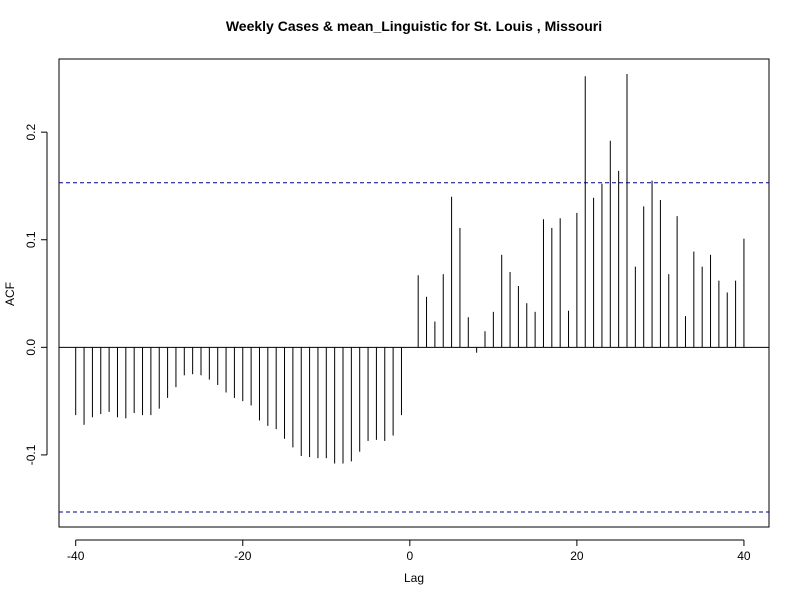 Image resolution: width=800 pixels, height=600 pixels. I want to click on y-tick-label: -0.1, so click(31, 454).